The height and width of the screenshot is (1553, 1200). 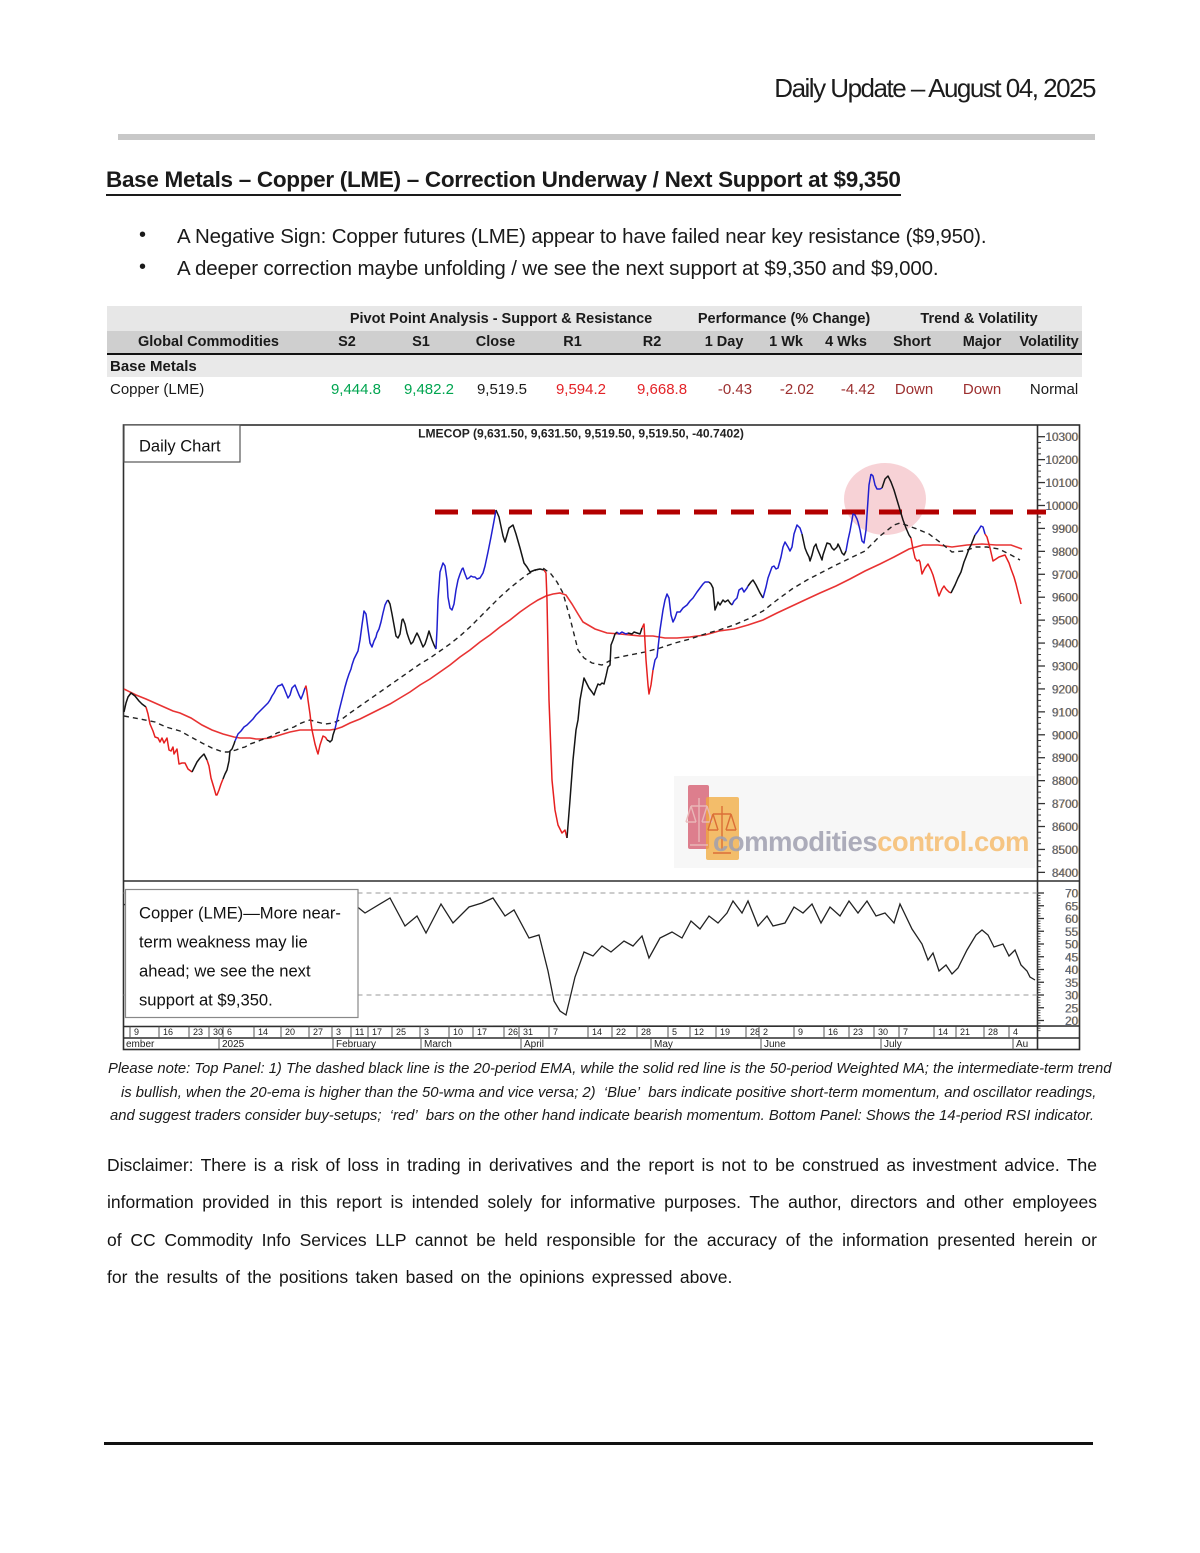 What do you see at coordinates (377, 1032) in the screenshot?
I see `svg-text: 17` at bounding box center [377, 1032].